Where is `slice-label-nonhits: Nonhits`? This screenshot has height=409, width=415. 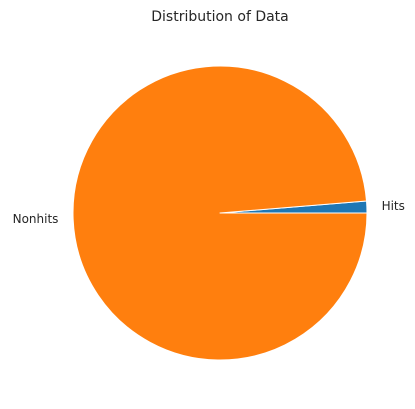
slice-label-nonhits: Nonhits is located at coordinates (36, 219).